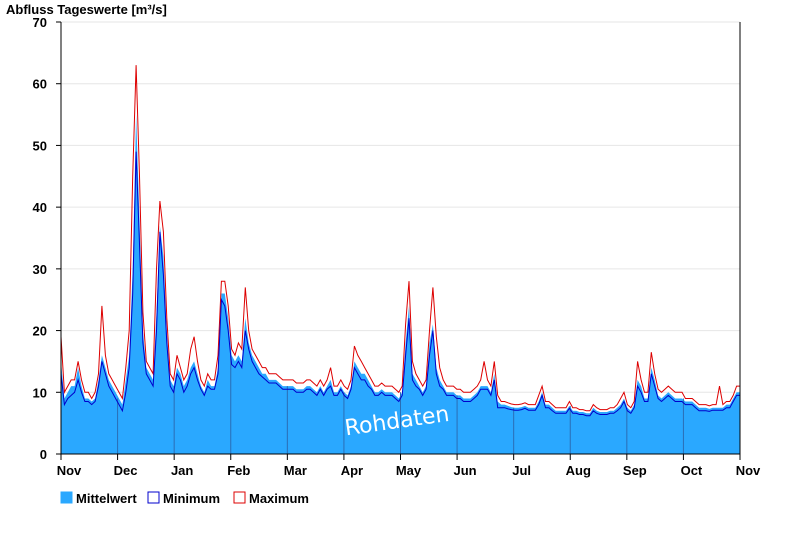 The image size is (800, 550). Describe the element at coordinates (465, 470) in the screenshot. I see `x-tick-label-jun-7: Jun` at that location.